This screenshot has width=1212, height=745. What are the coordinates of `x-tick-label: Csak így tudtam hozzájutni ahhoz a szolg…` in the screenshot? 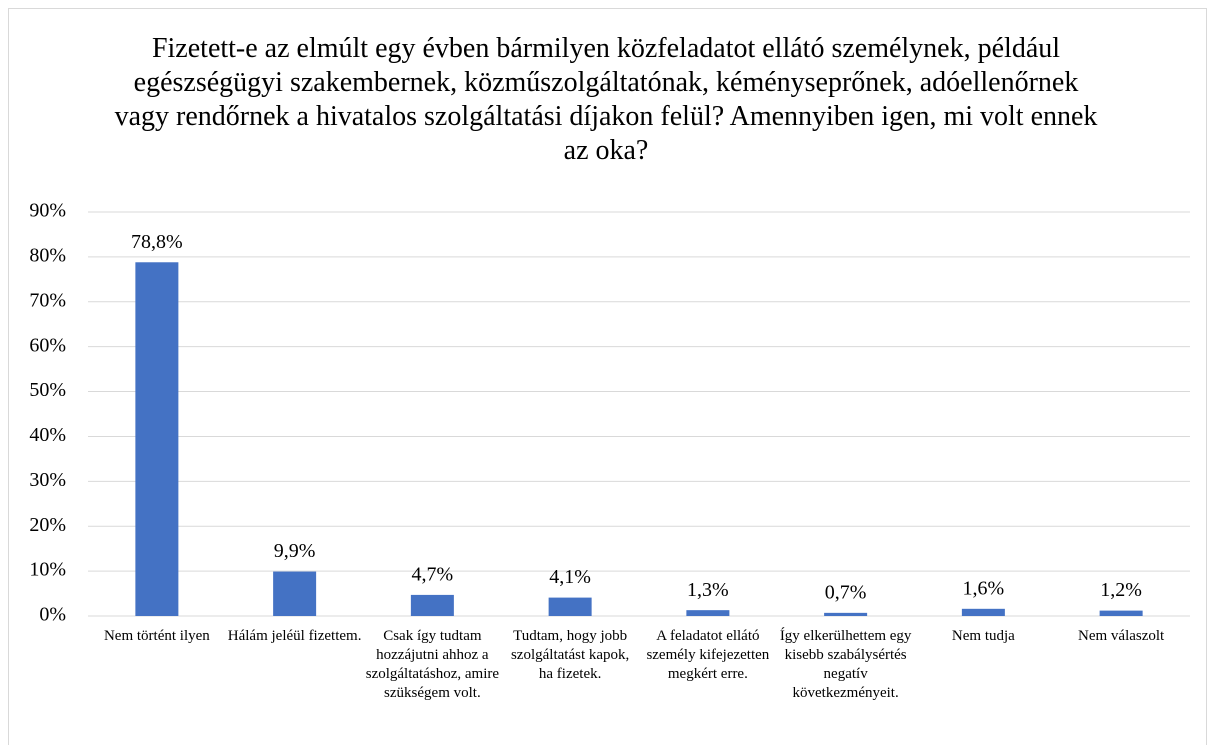 It's located at (432, 664).